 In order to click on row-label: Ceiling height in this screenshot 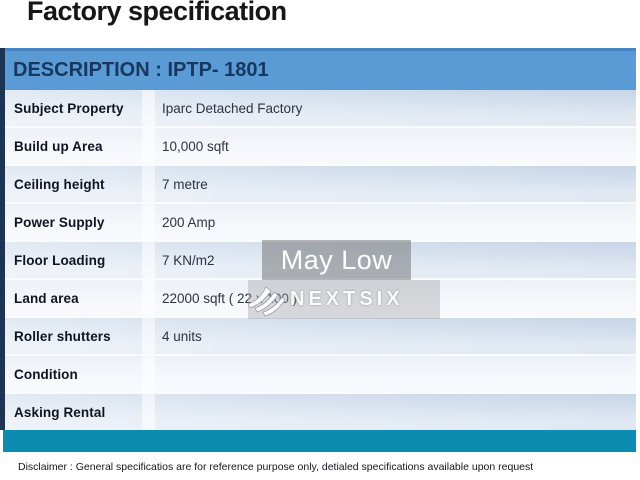, I will do `click(59, 184)`.